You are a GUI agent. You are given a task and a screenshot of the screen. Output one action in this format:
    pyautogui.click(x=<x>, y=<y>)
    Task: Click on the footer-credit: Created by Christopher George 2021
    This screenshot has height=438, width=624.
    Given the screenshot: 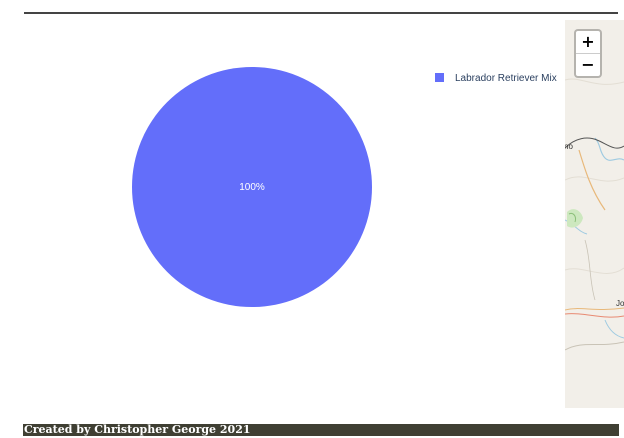 What is the action you would take?
    pyautogui.click(x=137, y=429)
    